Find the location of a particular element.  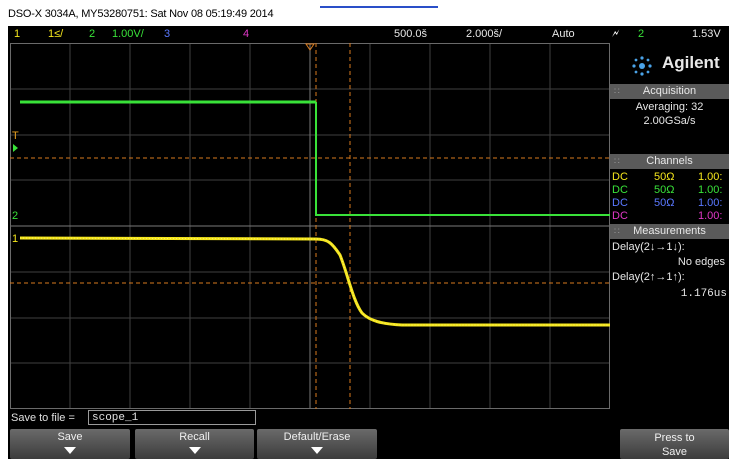

ch2-scale-value: 1.00: is located at coordinates (710, 190).